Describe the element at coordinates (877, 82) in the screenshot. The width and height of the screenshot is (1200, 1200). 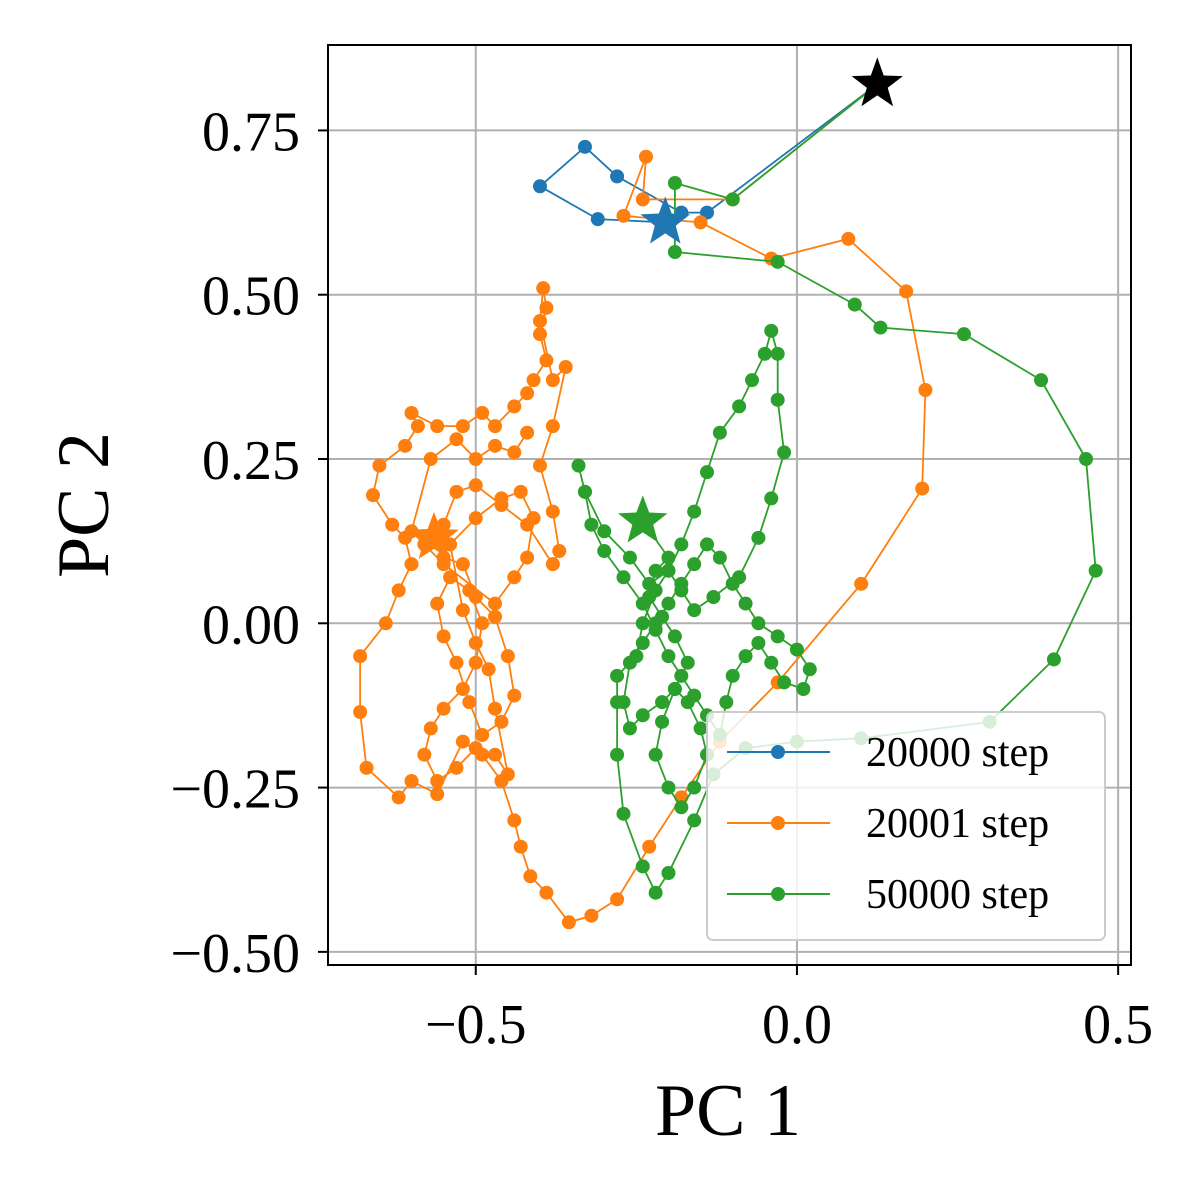
I see `start-star-marker` at that location.